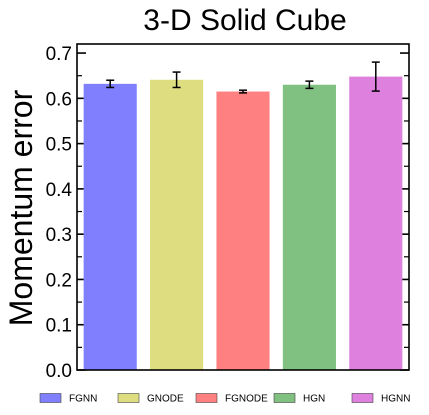 This screenshot has height=415, width=429. Describe the element at coordinates (59, 371) in the screenshot. I see `y-tick-label: 0.0` at that location.